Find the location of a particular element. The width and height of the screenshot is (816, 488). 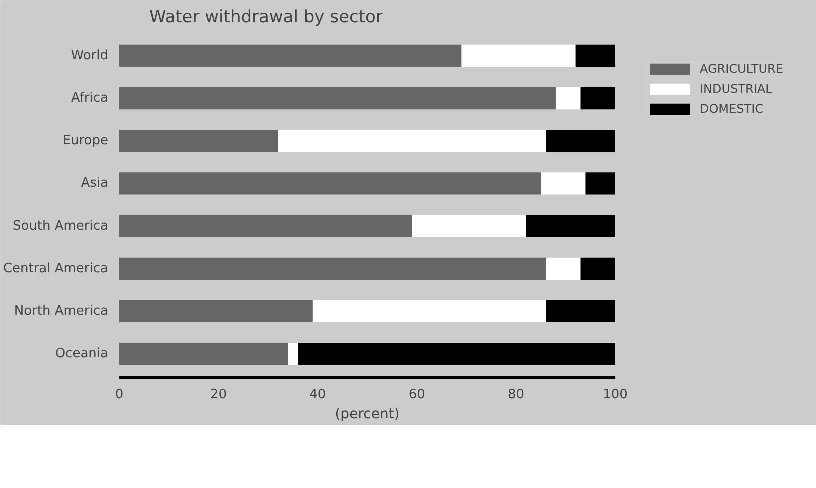

y-tick-label: World is located at coordinates (90, 56).